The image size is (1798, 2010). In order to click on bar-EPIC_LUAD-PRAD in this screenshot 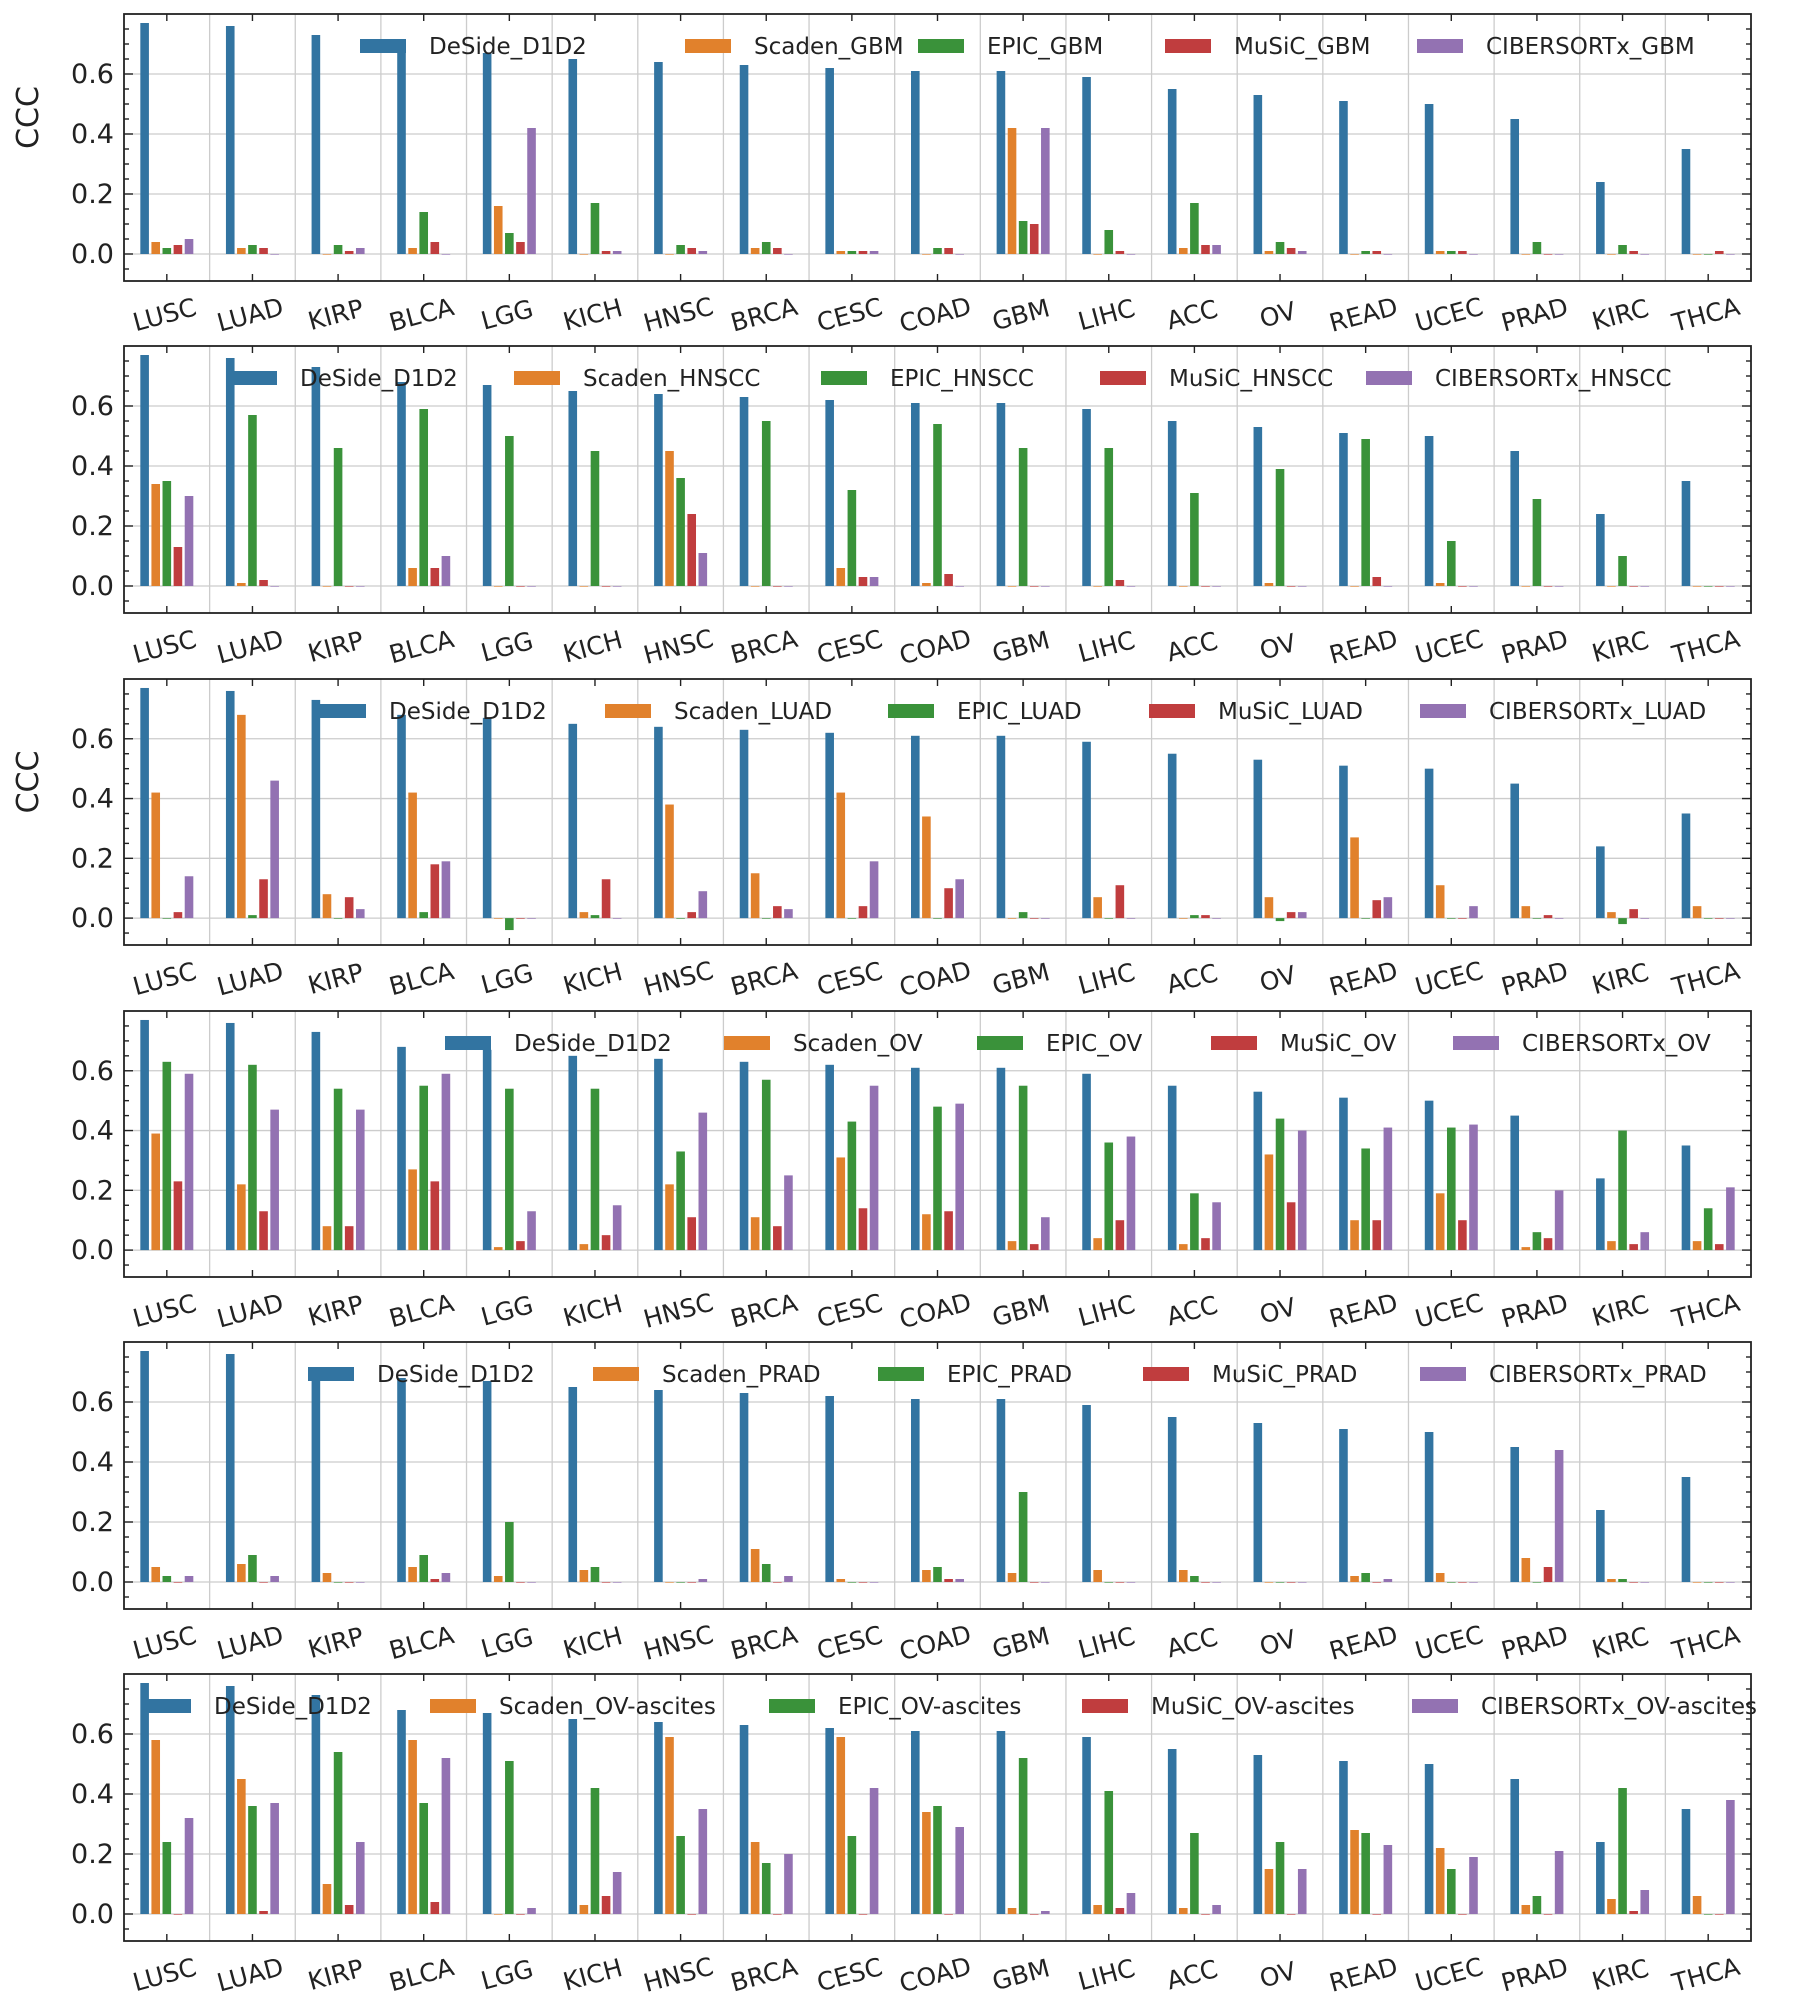, I will do `click(1537, 918)`.